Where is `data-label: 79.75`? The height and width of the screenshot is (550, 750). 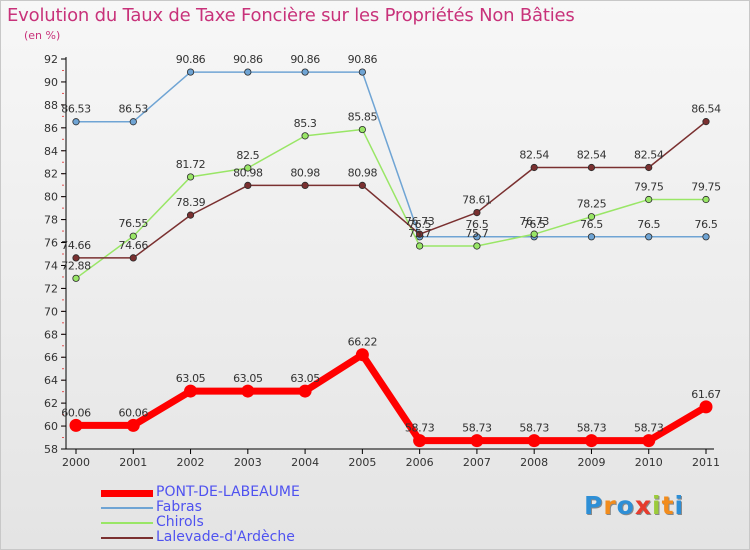
data-label: 79.75 is located at coordinates (649, 187).